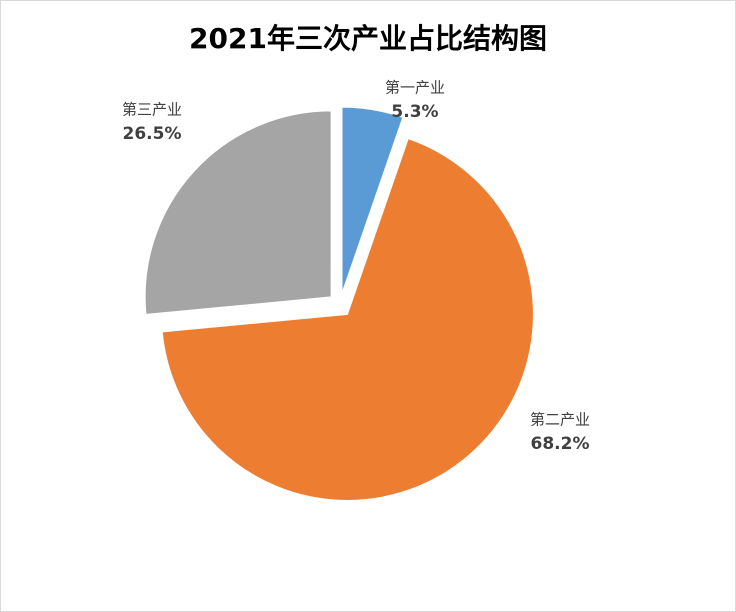 This screenshot has height=612, width=736. I want to click on slice-value-label: 5.3%, so click(414, 112).